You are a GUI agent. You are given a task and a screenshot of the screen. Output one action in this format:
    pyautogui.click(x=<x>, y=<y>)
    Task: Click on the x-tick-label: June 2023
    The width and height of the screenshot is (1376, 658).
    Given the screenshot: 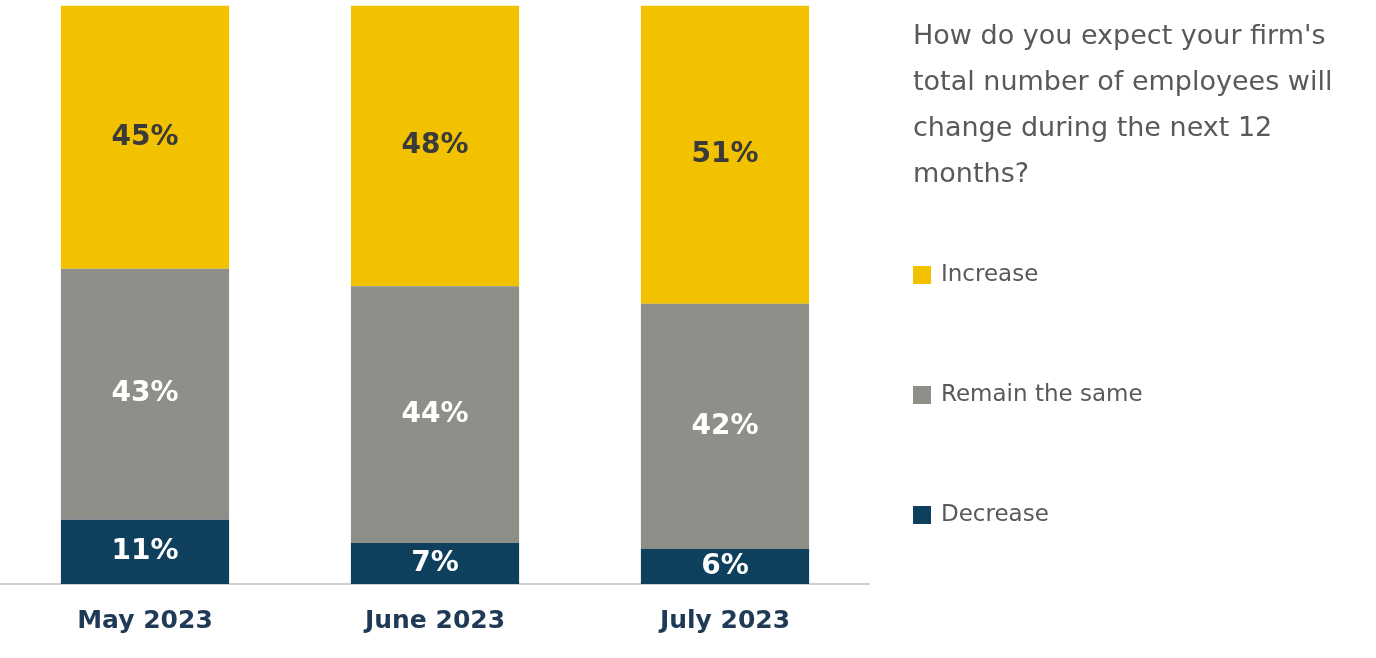 What is the action you would take?
    pyautogui.click(x=434, y=619)
    